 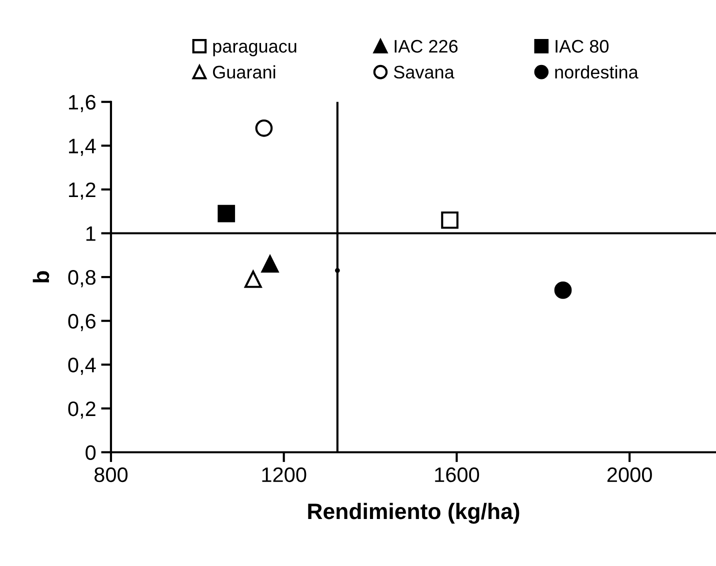 I want to click on legend-label: nordestina, so click(x=596, y=72).